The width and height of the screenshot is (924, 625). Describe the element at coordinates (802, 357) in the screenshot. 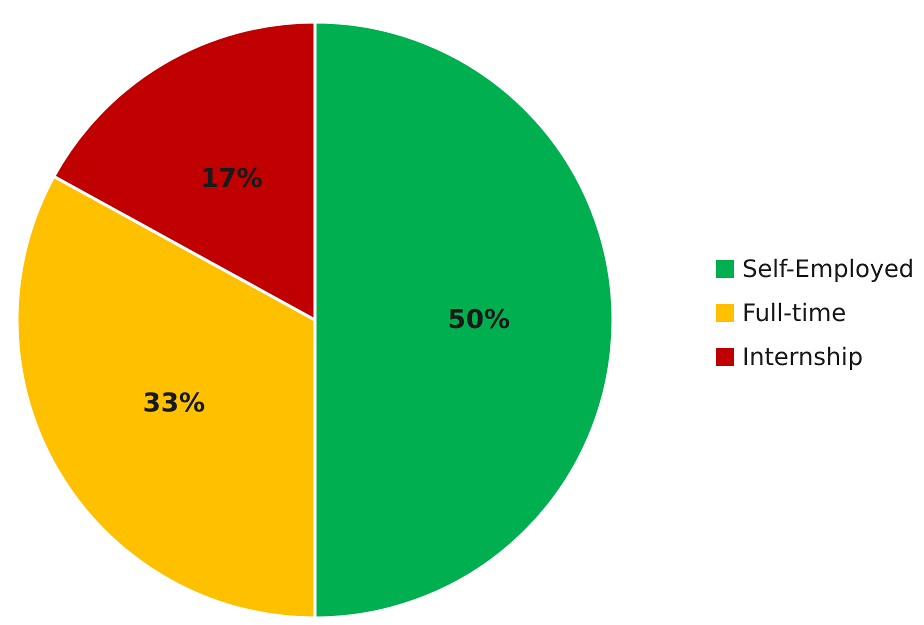

I see `legend-label: Internship` at that location.